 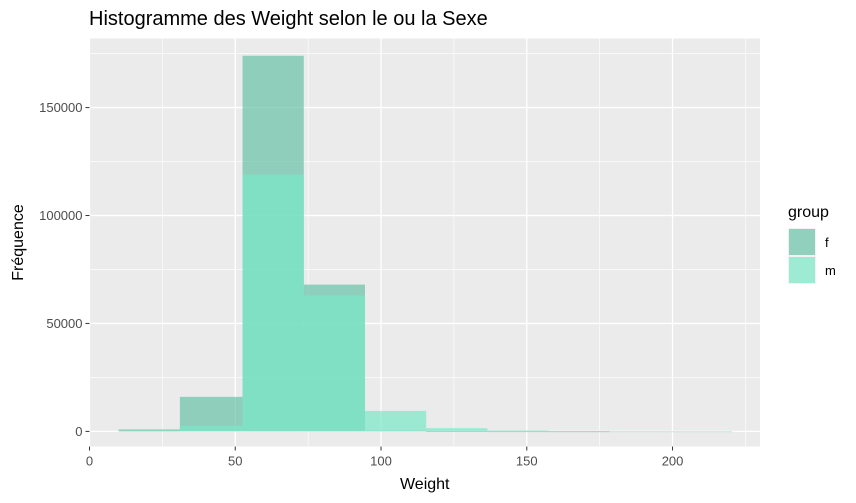 I want to click on legend-label-f: f, so click(x=827, y=242).